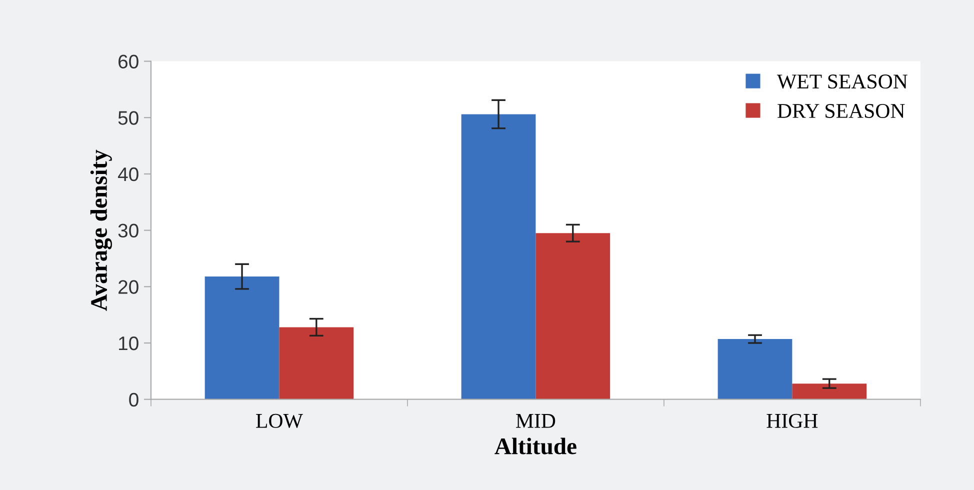 The width and height of the screenshot is (974, 490). I want to click on y-tick-label: 20, so click(128, 287).